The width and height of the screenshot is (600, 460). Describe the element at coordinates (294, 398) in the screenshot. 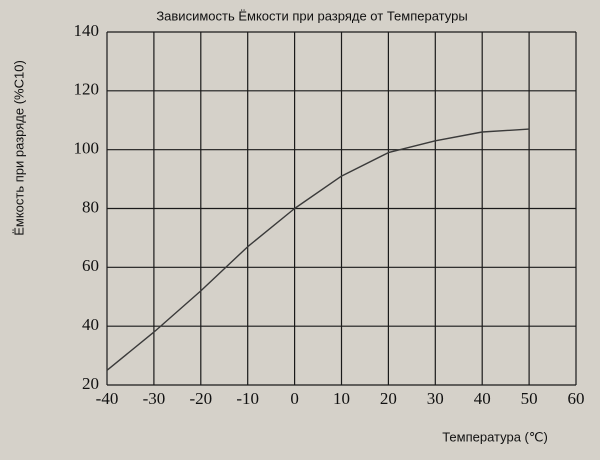

I see `x-tick-label: 0` at that location.